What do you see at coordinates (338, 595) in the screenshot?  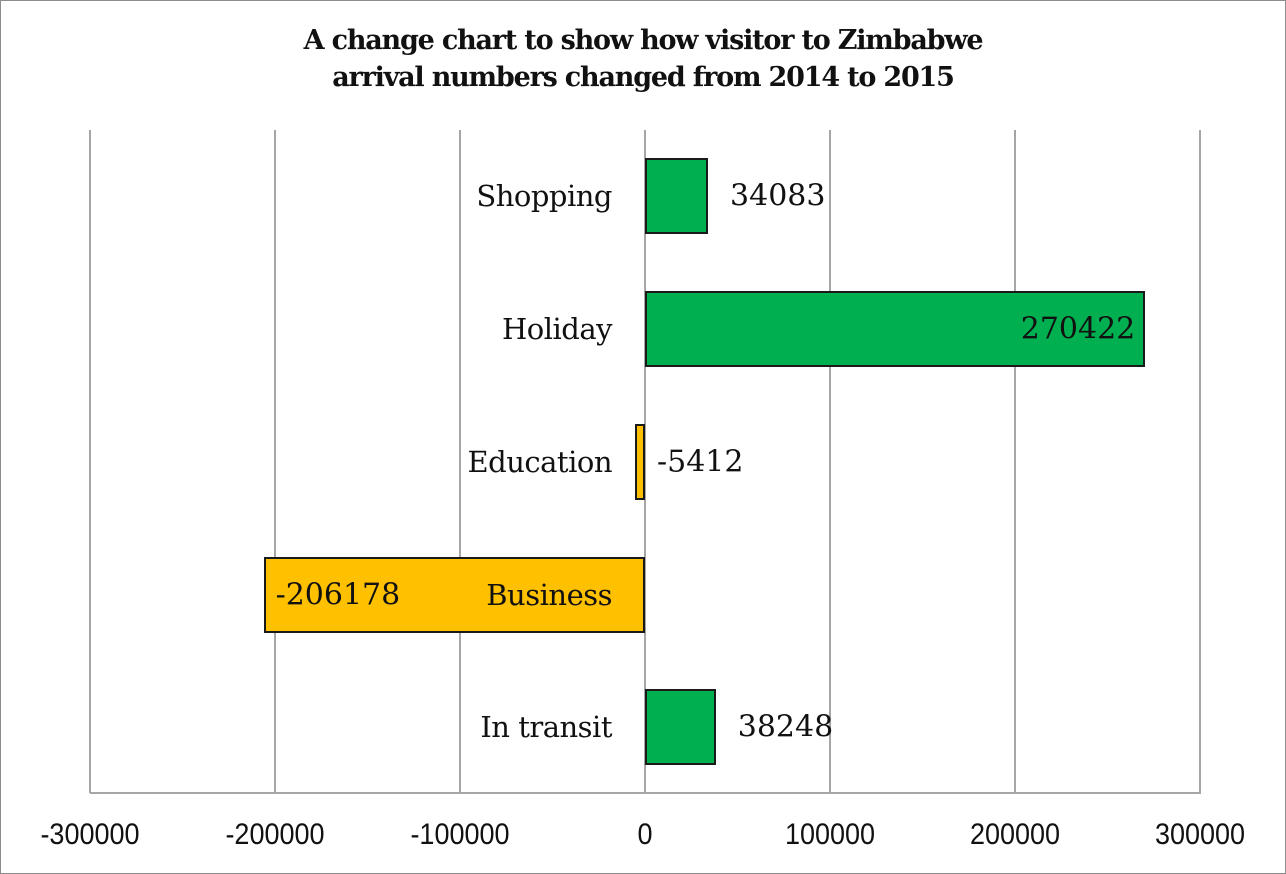 I see `data-label: -206178` at bounding box center [338, 595].